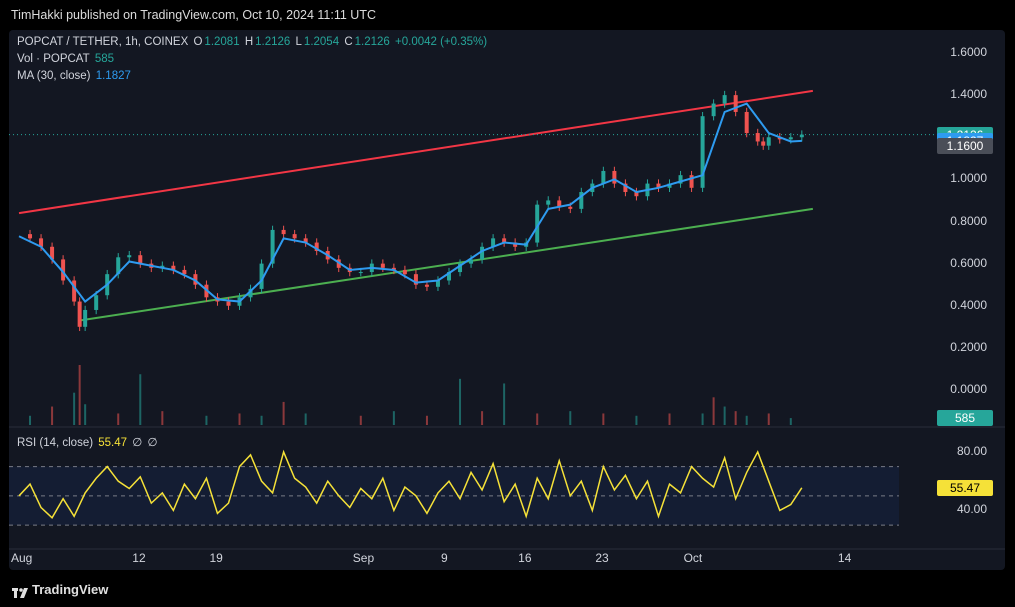 This screenshot has width=1015, height=607. I want to click on price-tick-label: 0.0000, so click(968, 389).